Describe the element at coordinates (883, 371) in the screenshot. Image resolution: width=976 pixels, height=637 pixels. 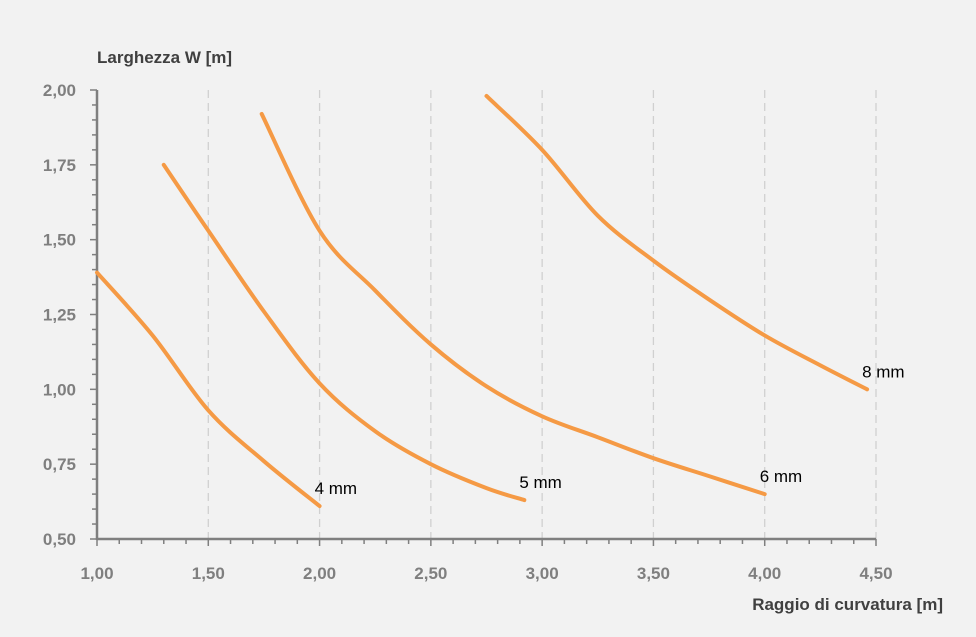
I see `series-label: 8 mm` at that location.